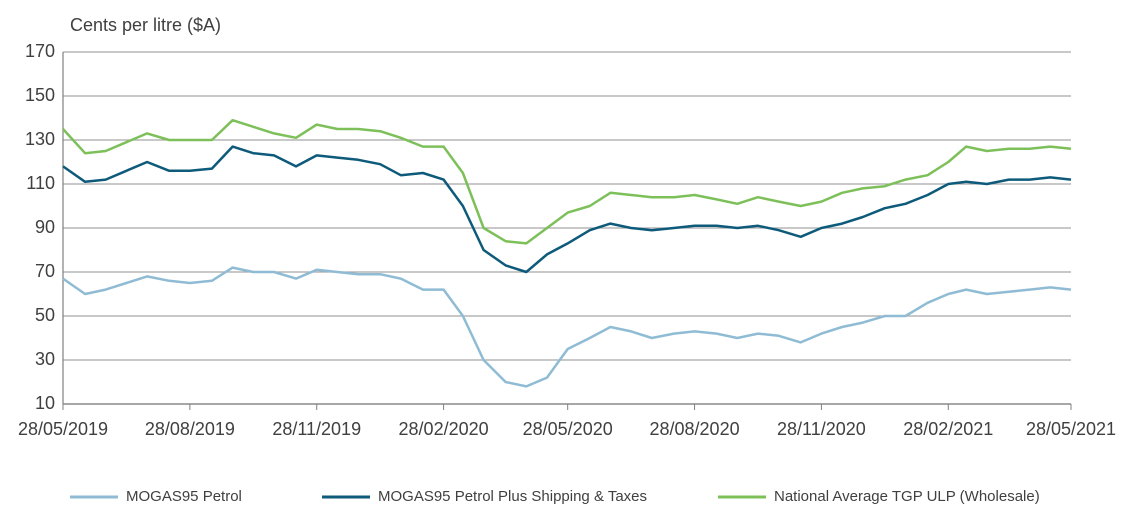  What do you see at coordinates (821, 429) in the screenshot?
I see `x-tick-label: 28/11/2020` at bounding box center [821, 429].